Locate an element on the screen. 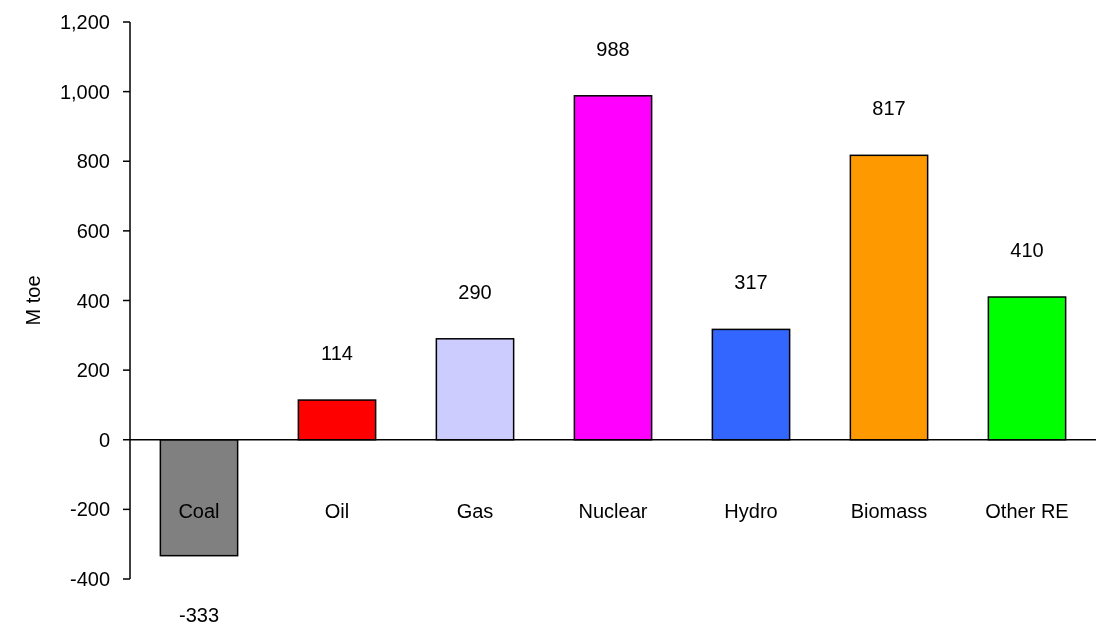  x-tick-label: Oil is located at coordinates (337, 510).